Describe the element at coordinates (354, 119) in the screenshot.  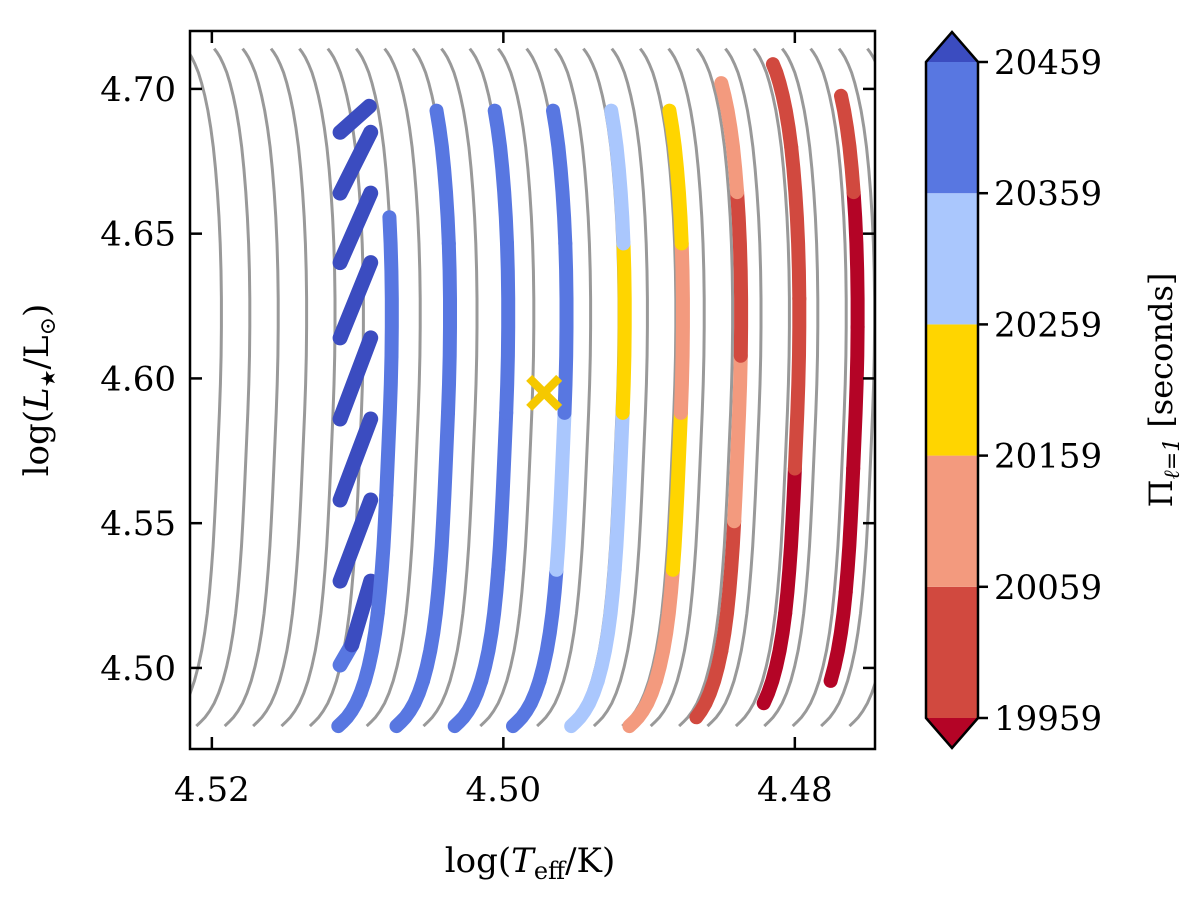
I see `track-8-segment` at that location.